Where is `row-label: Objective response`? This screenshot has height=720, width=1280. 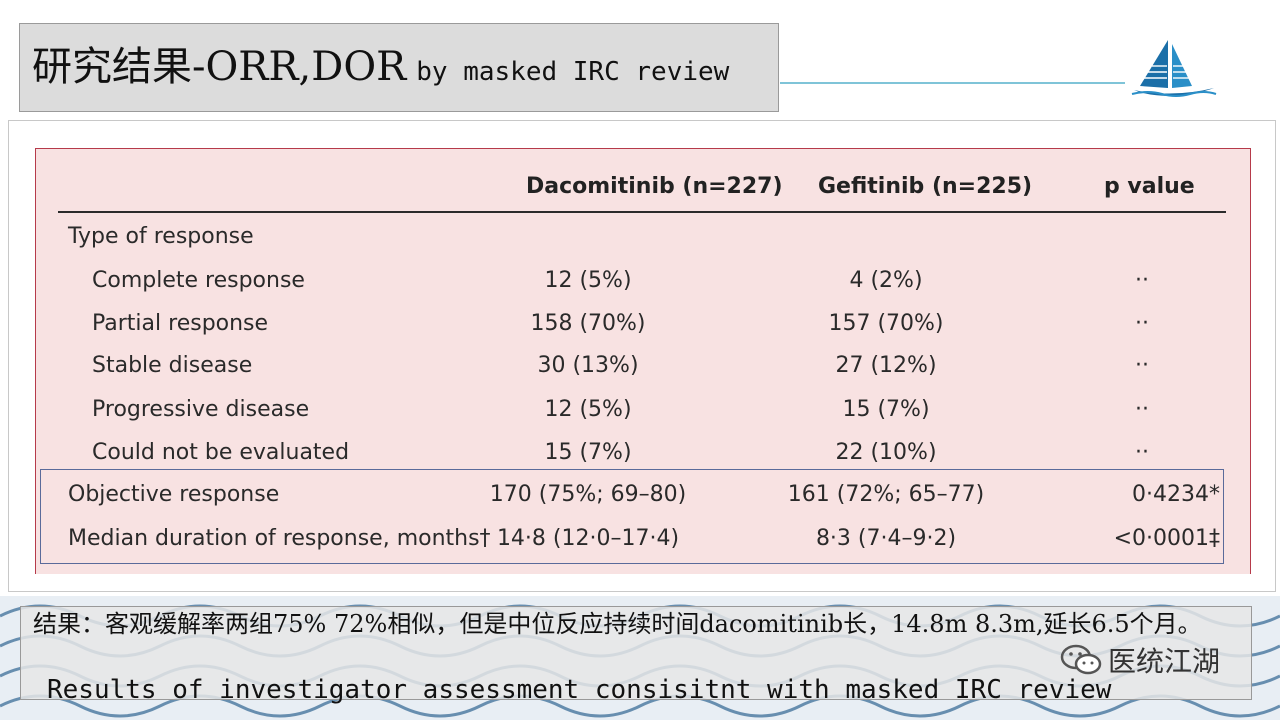 row-label: Objective response is located at coordinates (174, 494).